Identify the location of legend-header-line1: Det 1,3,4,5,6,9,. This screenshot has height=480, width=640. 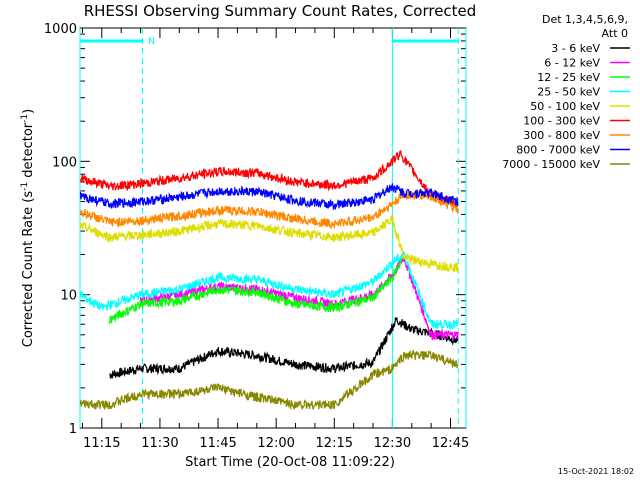
(585, 19).